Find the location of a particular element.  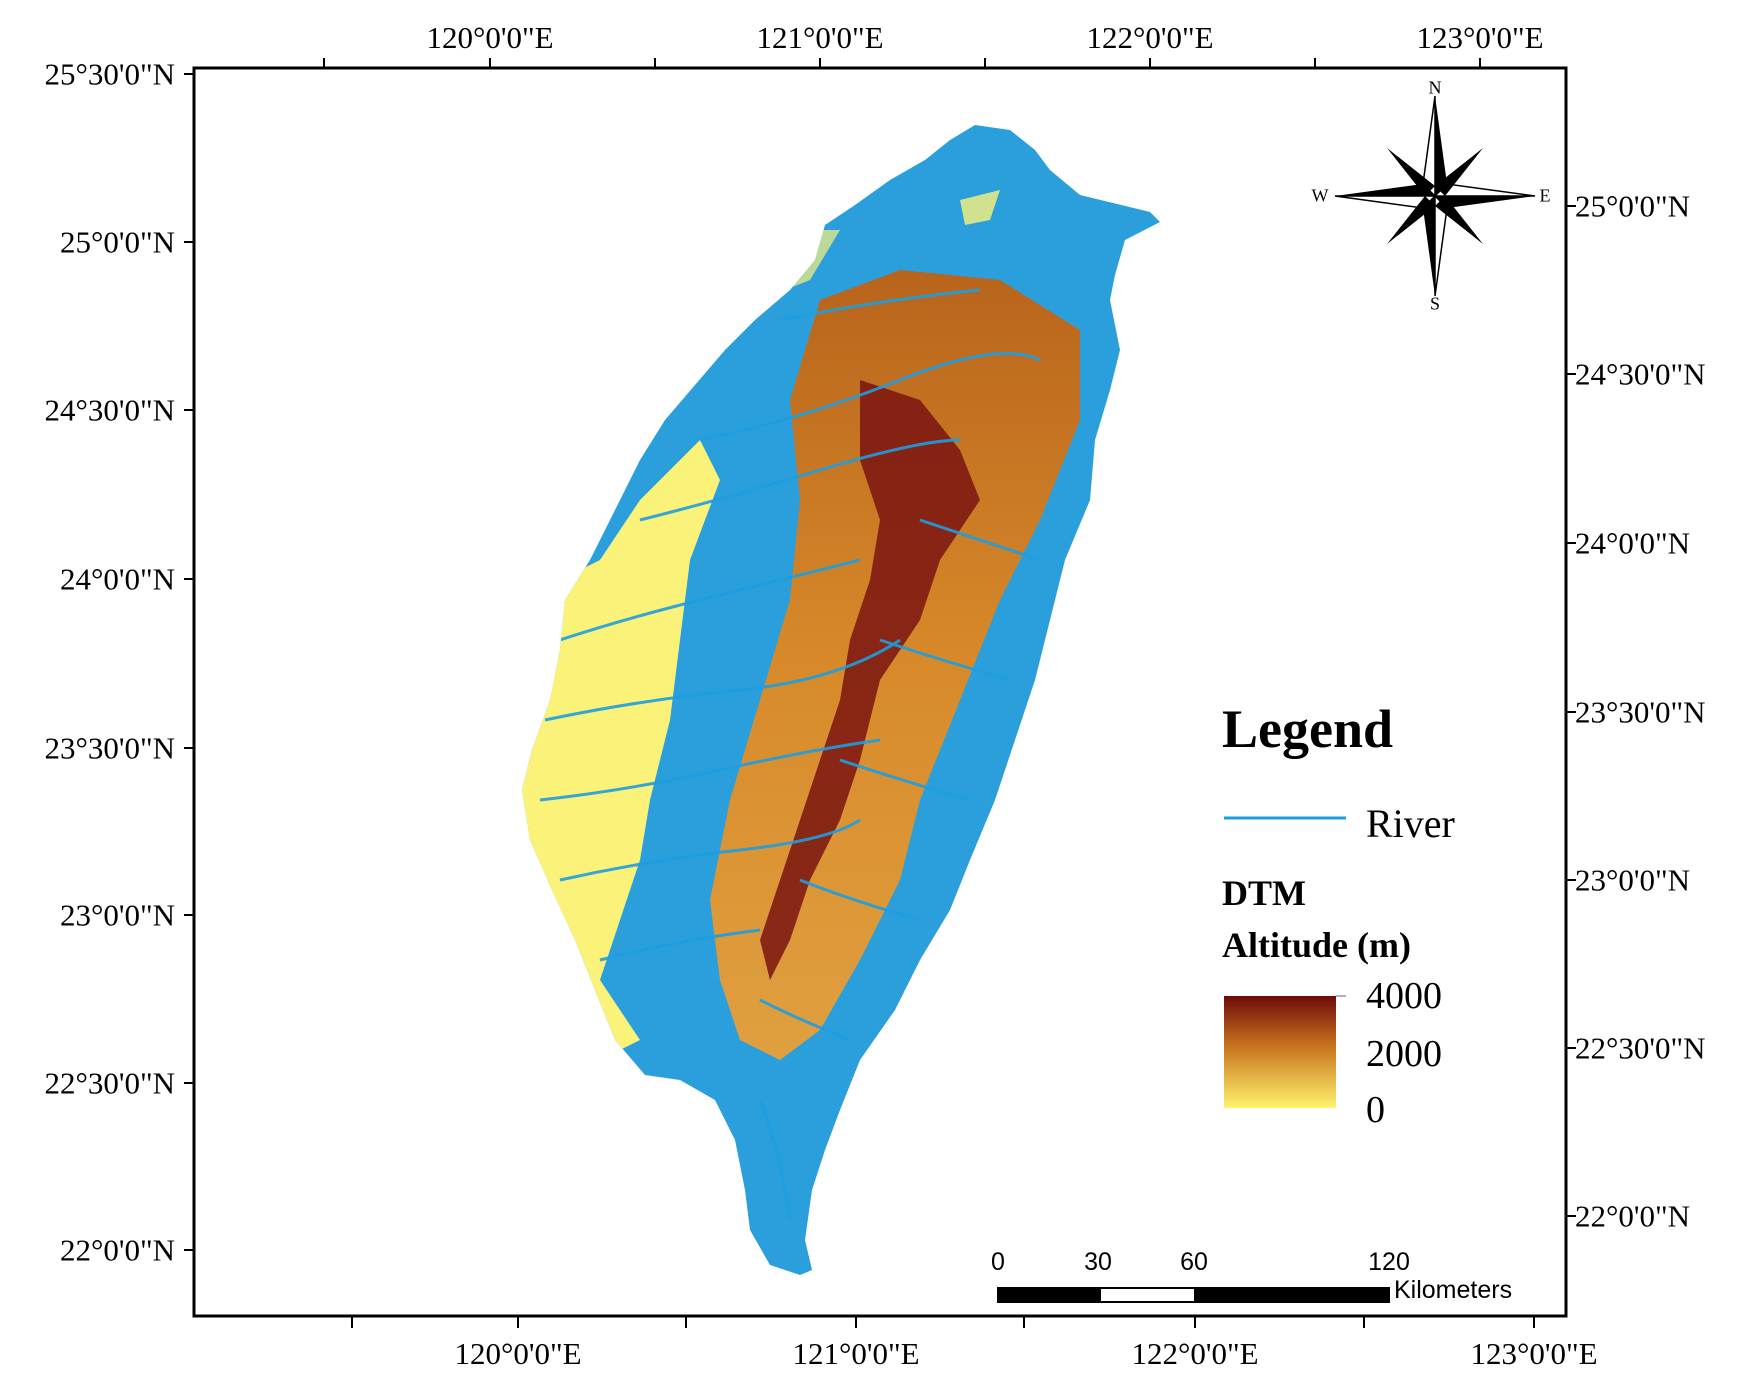

compass-south-label: S is located at coordinates (1435, 303).